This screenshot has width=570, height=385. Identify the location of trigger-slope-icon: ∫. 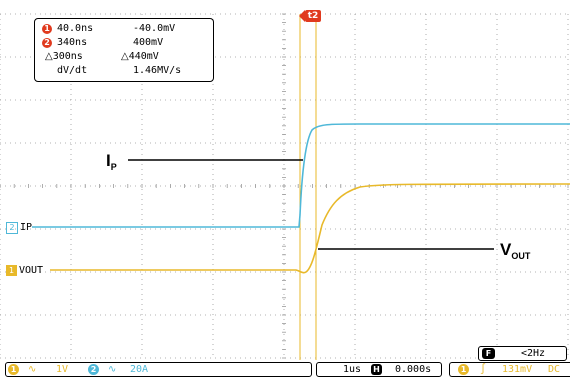
(483, 369).